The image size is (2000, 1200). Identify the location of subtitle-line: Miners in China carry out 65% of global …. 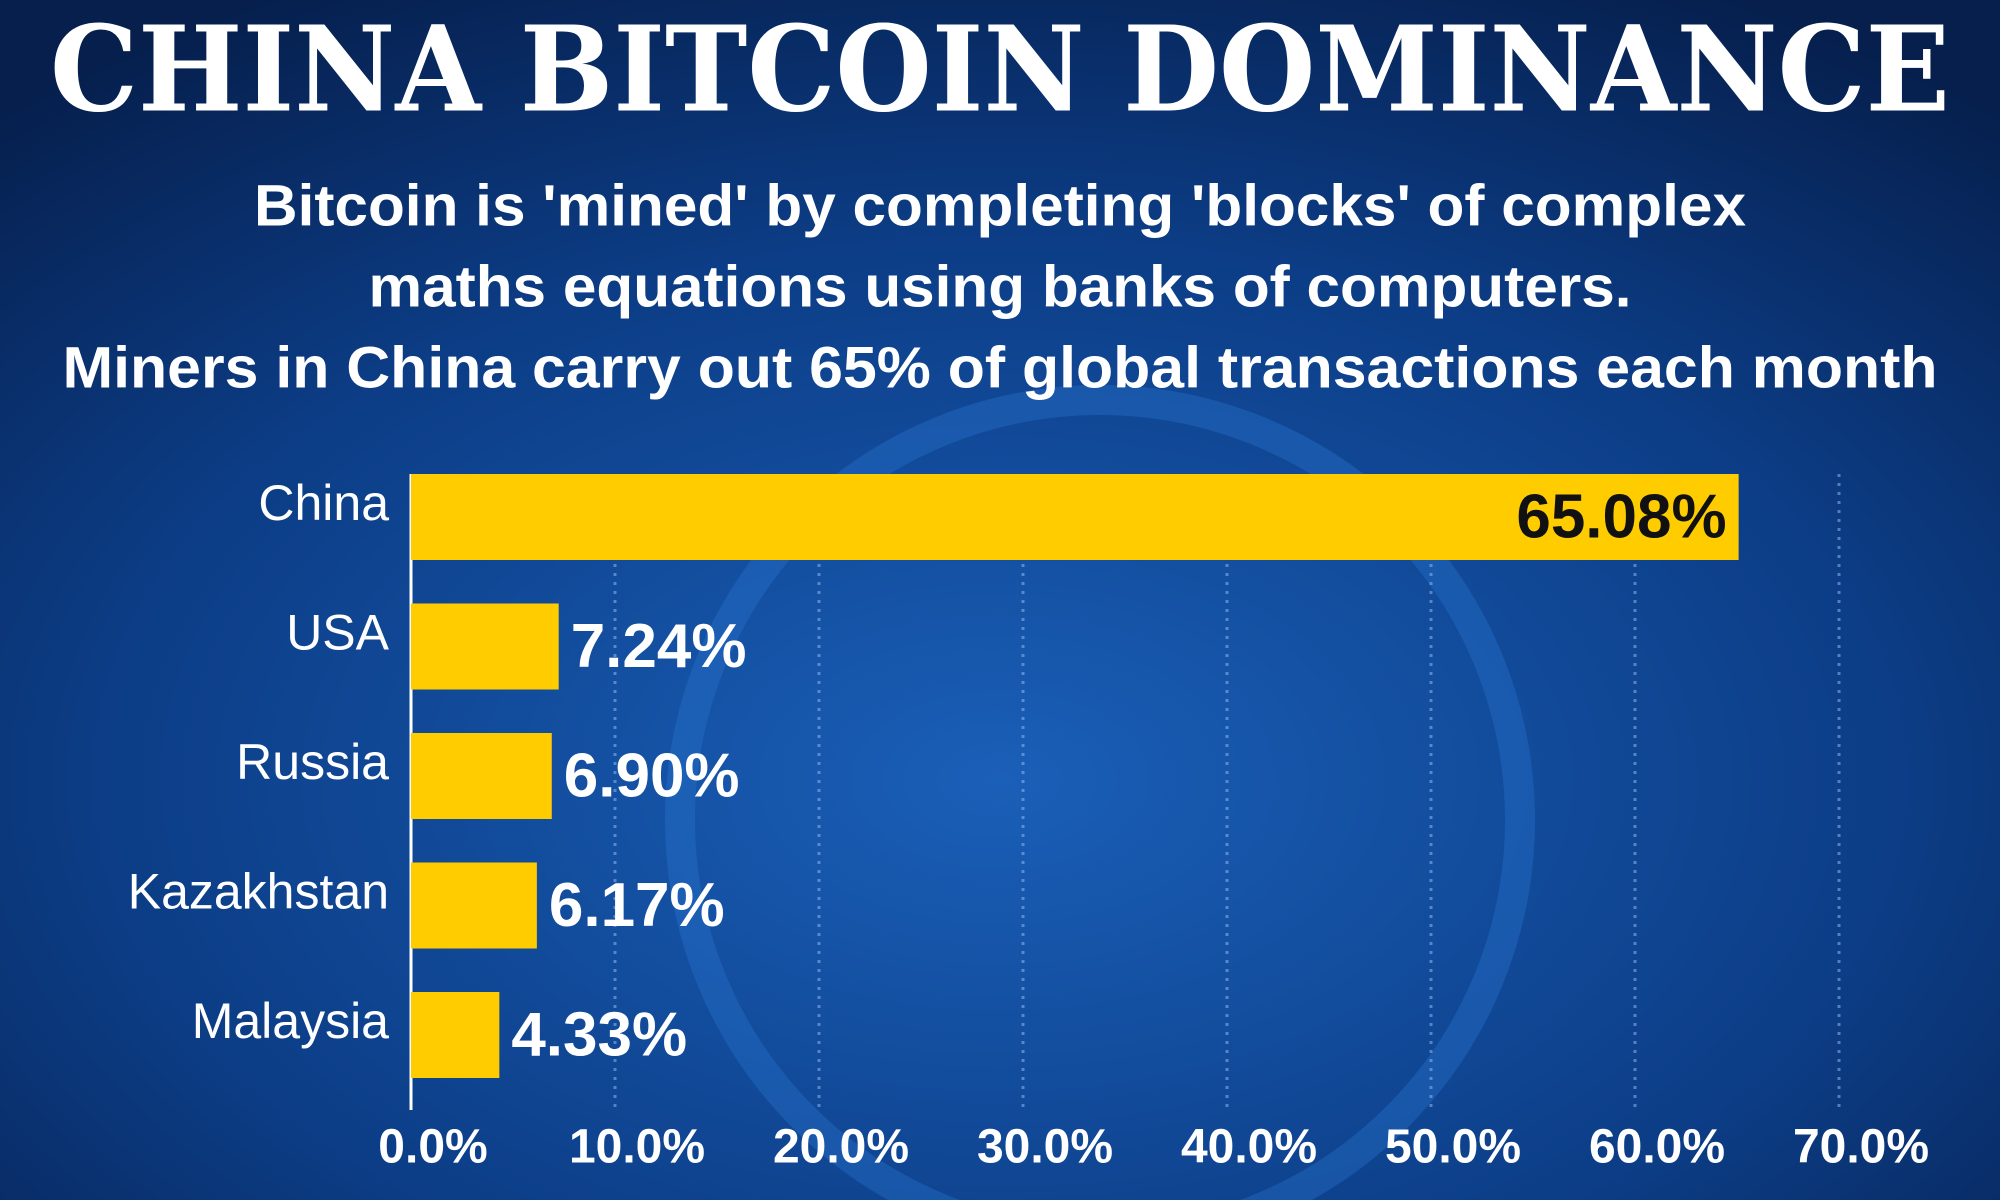
(1000, 367).